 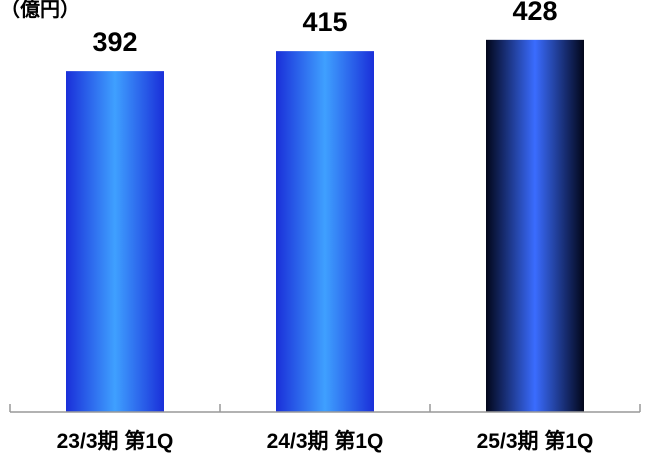 What do you see at coordinates (325, 441) in the screenshot?
I see `category-label-1: 24/3期 第1Q` at bounding box center [325, 441].